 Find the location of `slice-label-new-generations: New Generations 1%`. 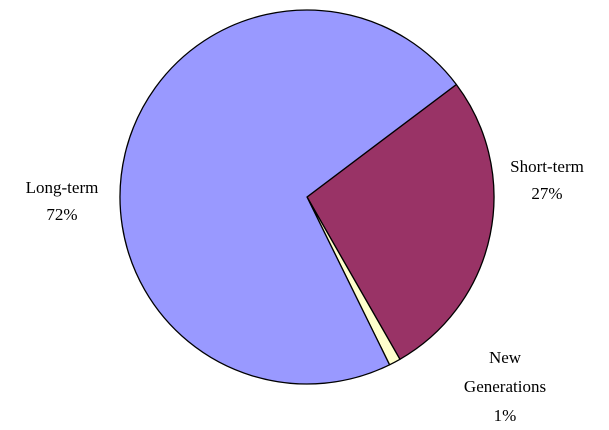

slice-label-new-generations: New Generations 1% is located at coordinates (505, 386).